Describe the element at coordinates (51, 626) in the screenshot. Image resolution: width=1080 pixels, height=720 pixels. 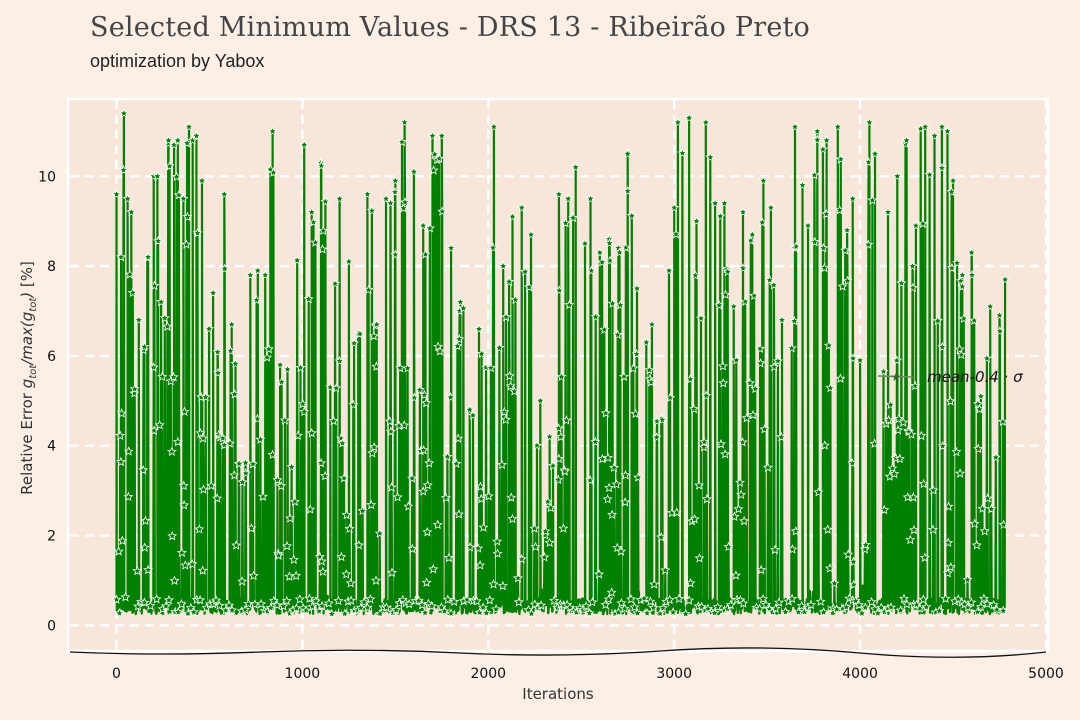
I see `y-tick-label: 0` at that location.